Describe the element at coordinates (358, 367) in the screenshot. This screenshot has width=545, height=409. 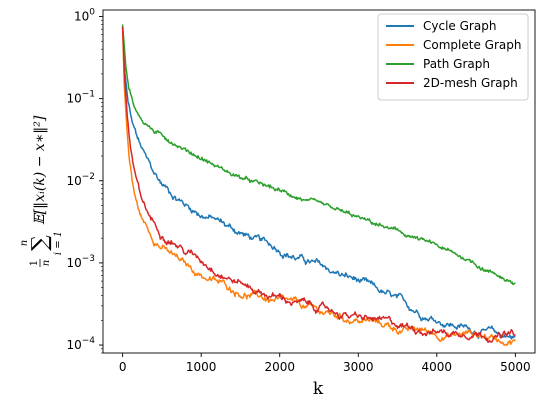
I see `x-tick-label-3000: 3000` at that location.